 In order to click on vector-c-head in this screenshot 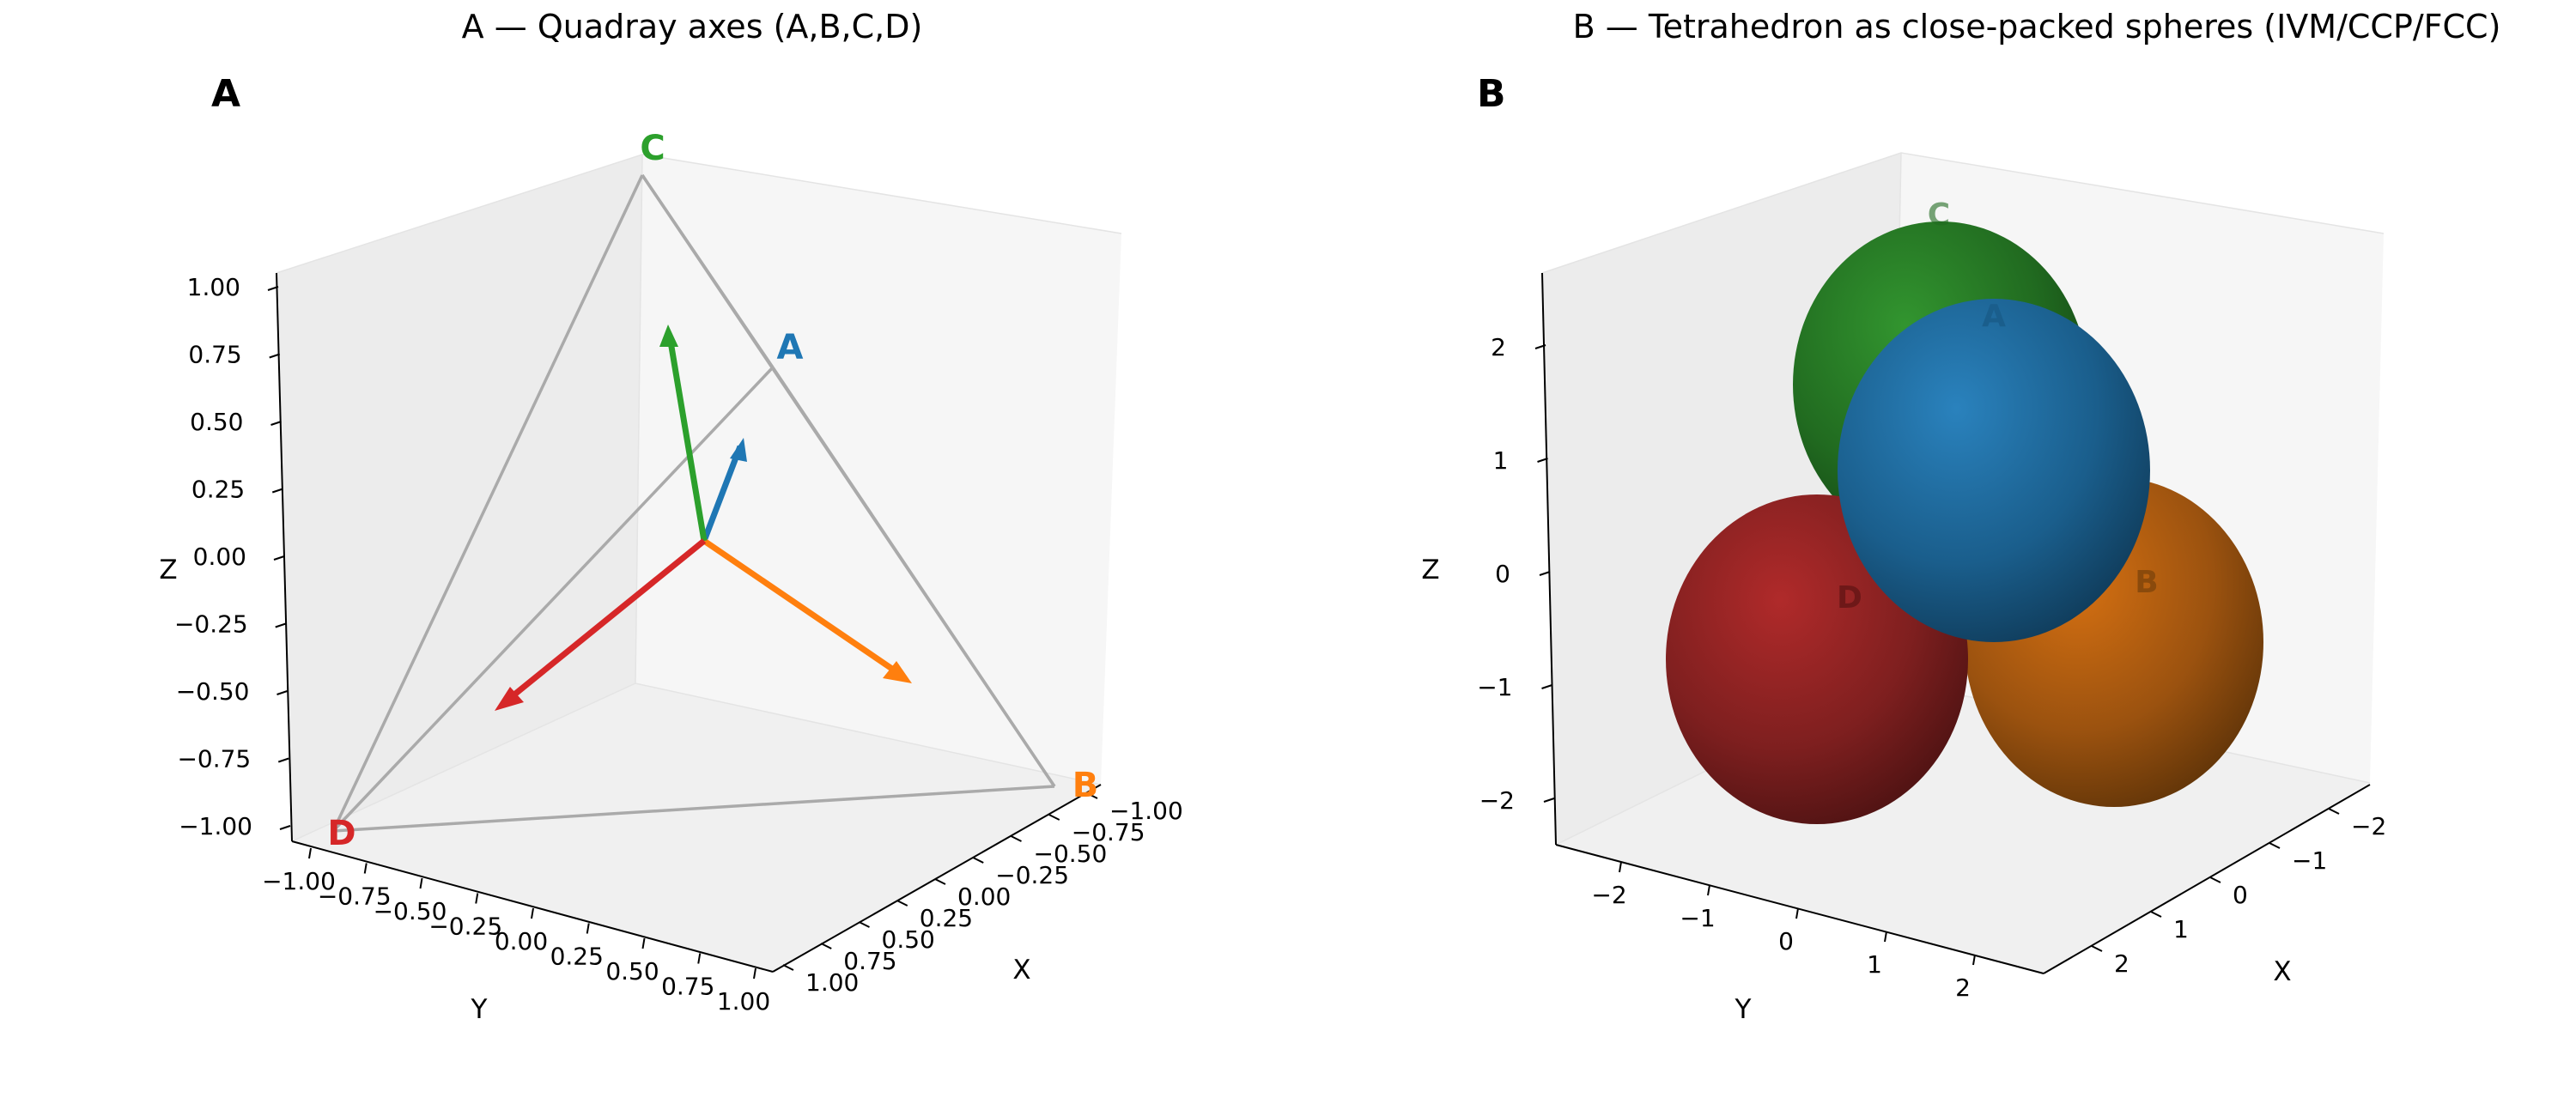, I will do `click(669, 335)`.